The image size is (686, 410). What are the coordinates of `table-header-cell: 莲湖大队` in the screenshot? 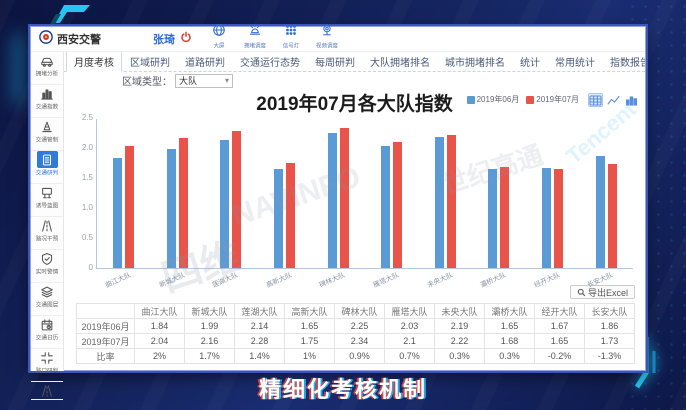 It's located at (259, 311).